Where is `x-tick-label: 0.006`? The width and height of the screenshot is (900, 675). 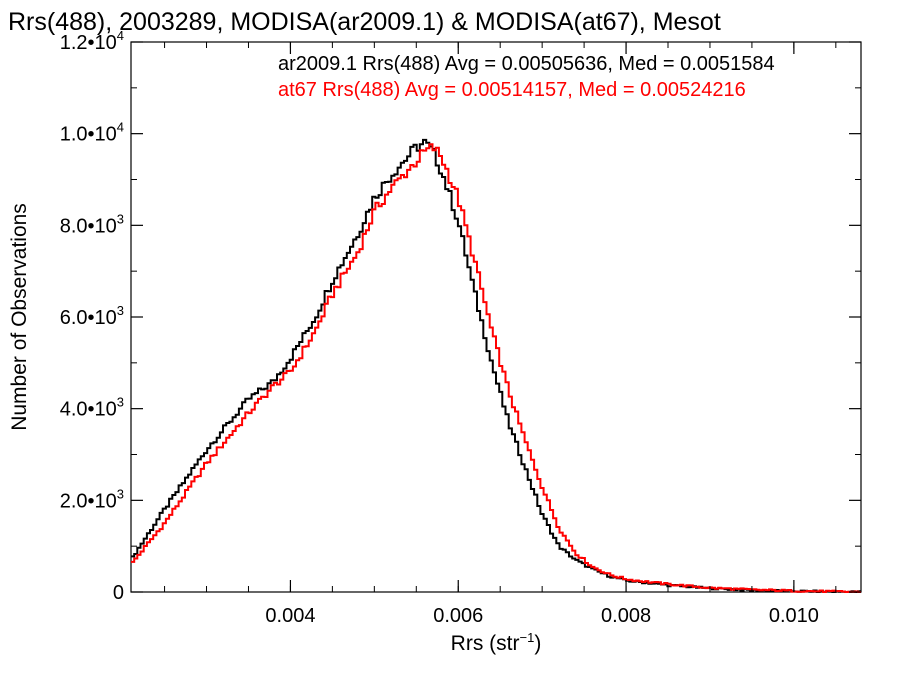 x-tick-label: 0.006 is located at coordinates (458, 616).